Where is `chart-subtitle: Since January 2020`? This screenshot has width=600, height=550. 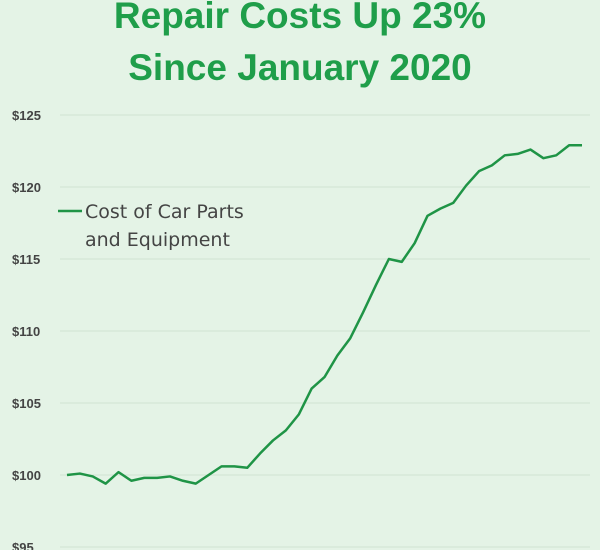 chart-subtitle: Since January 2020 is located at coordinates (300, 67).